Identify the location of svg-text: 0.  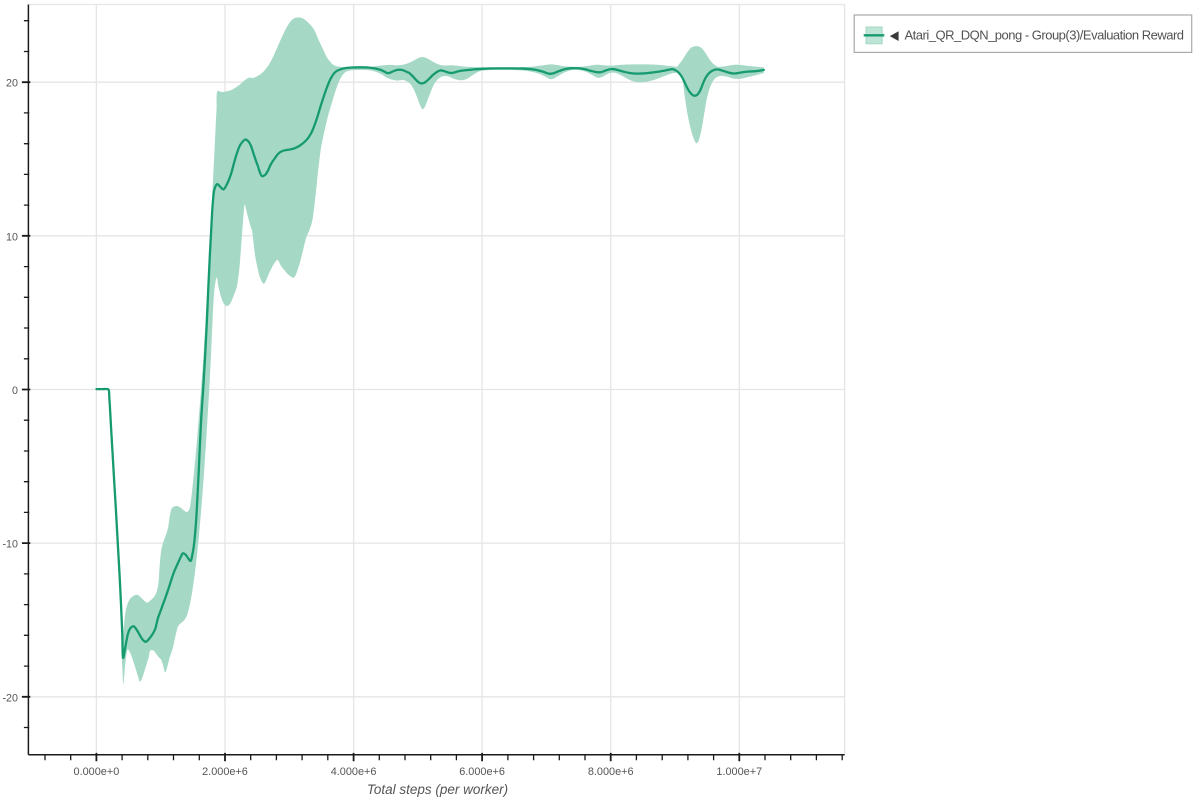
(15, 391).